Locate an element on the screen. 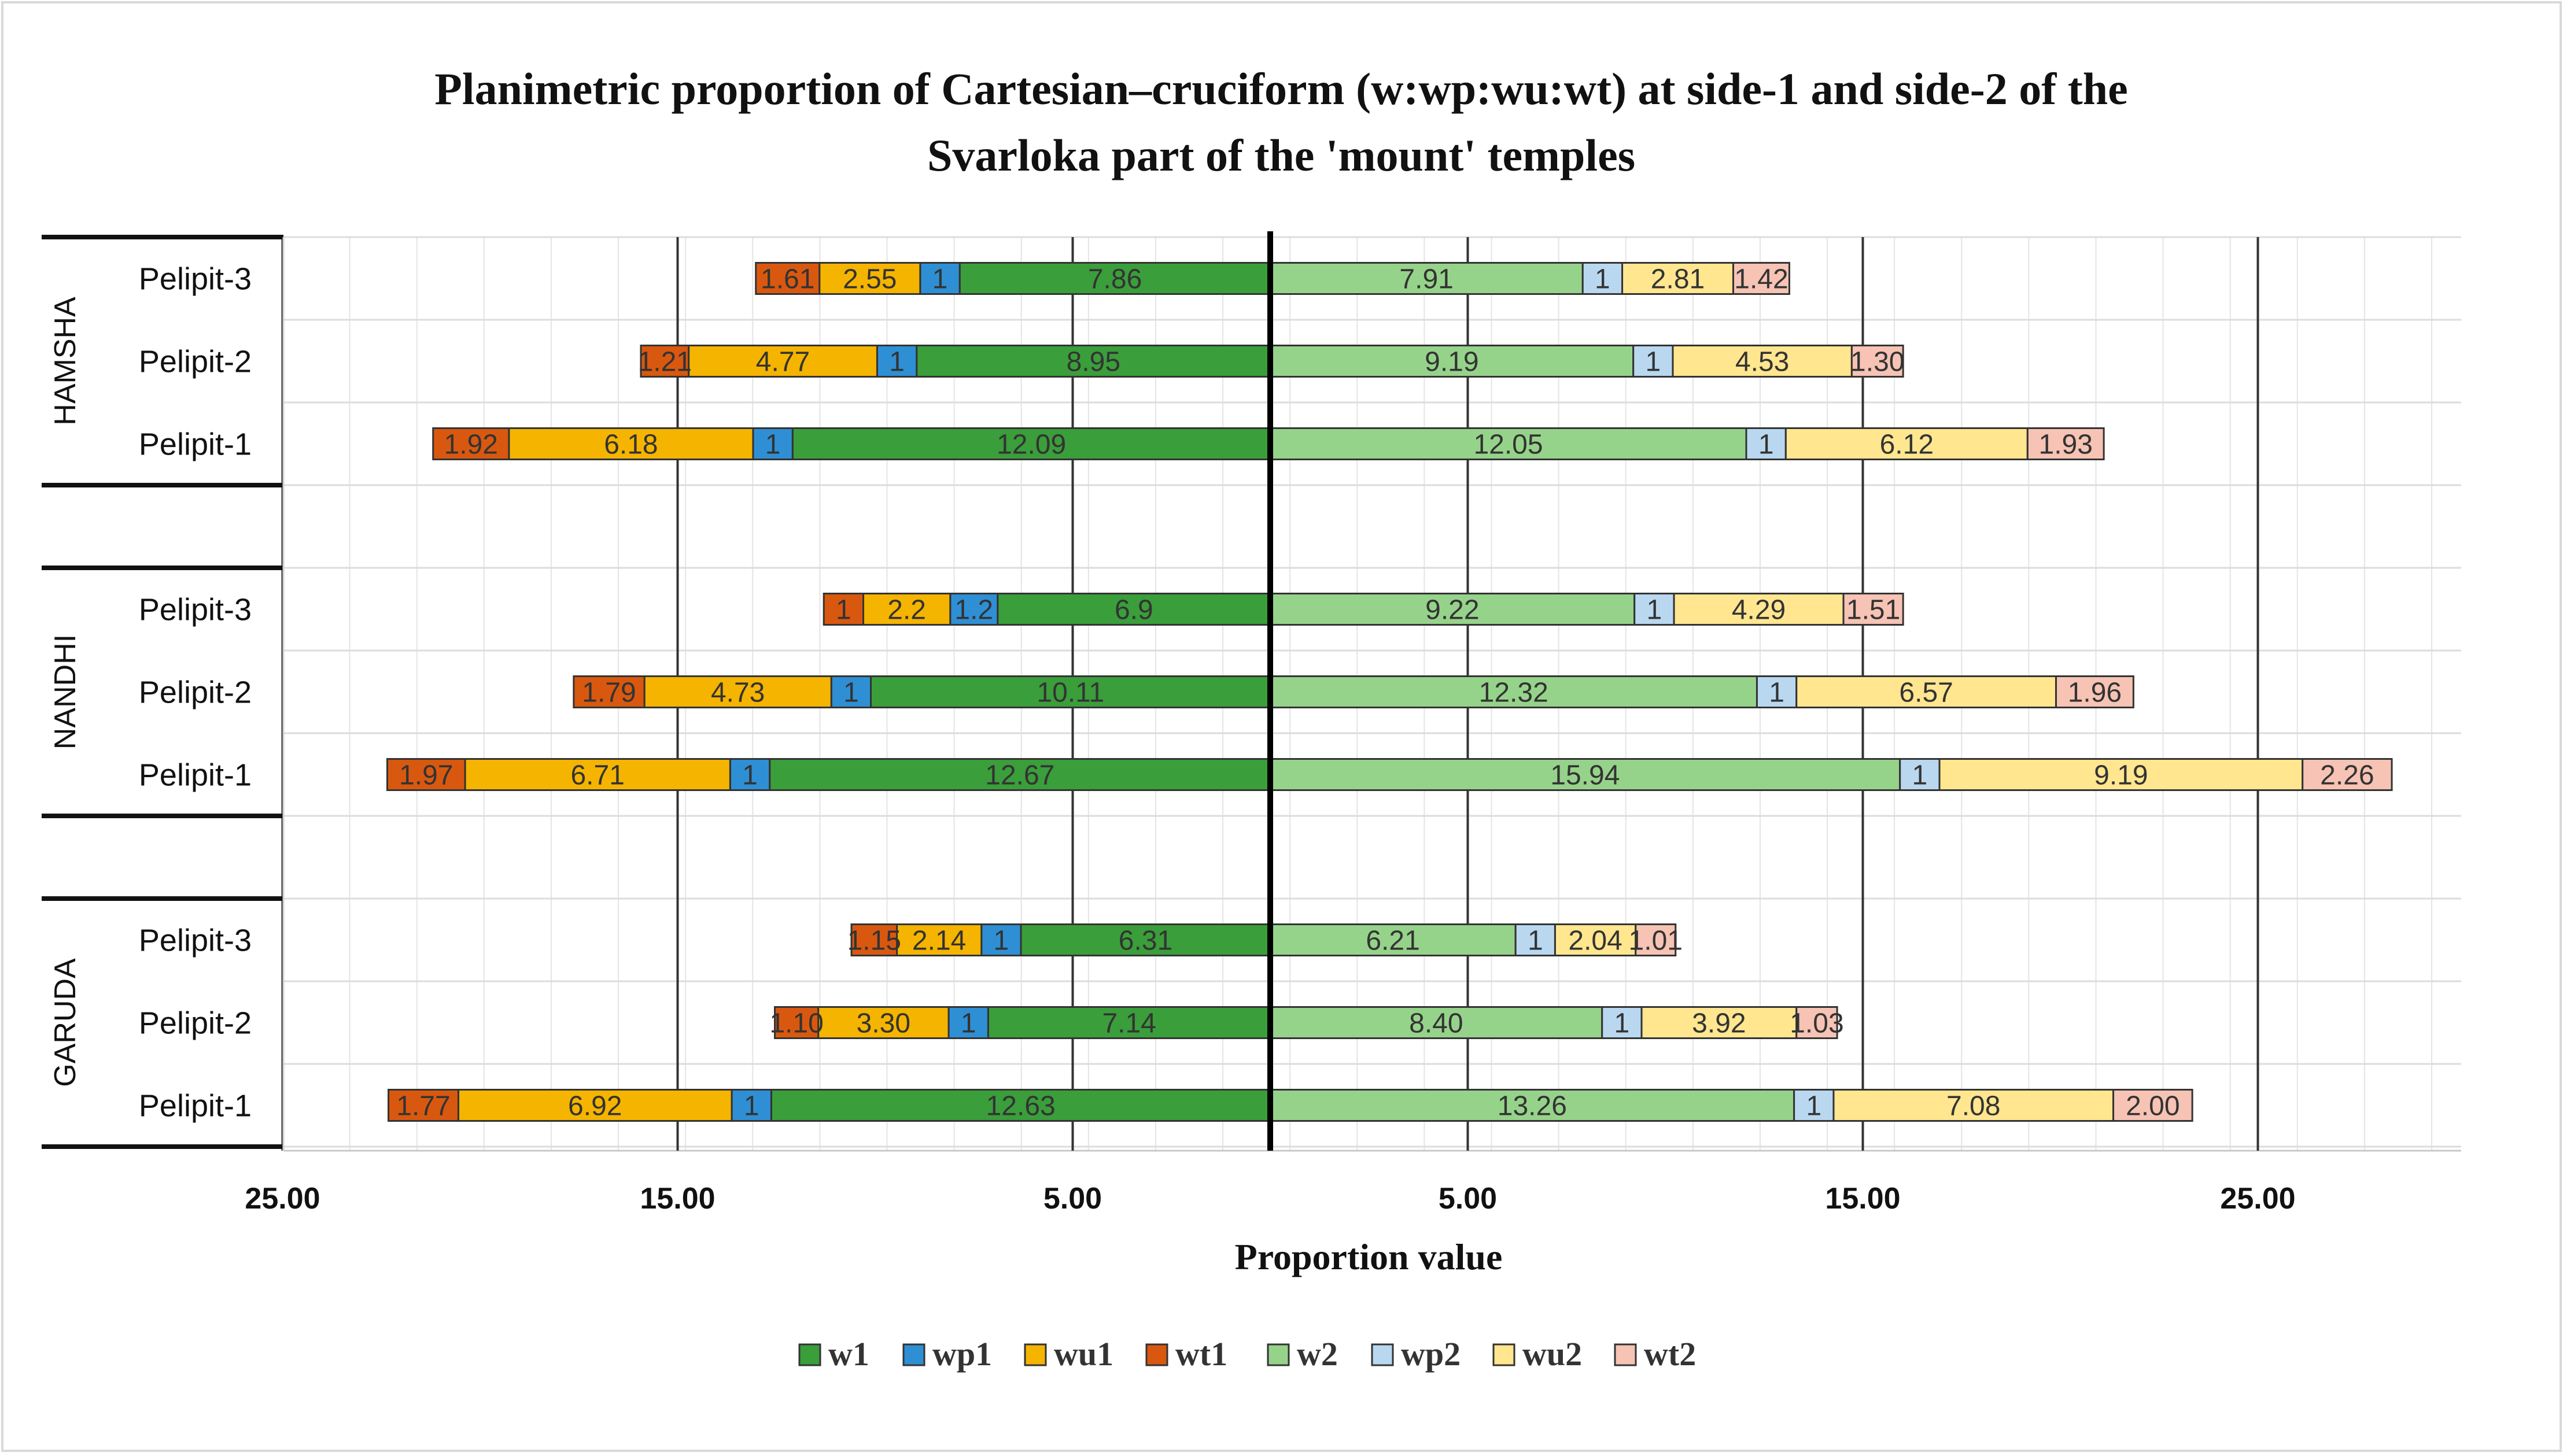 The image size is (2563, 1456). data-label-wt1: 1 is located at coordinates (843, 610).